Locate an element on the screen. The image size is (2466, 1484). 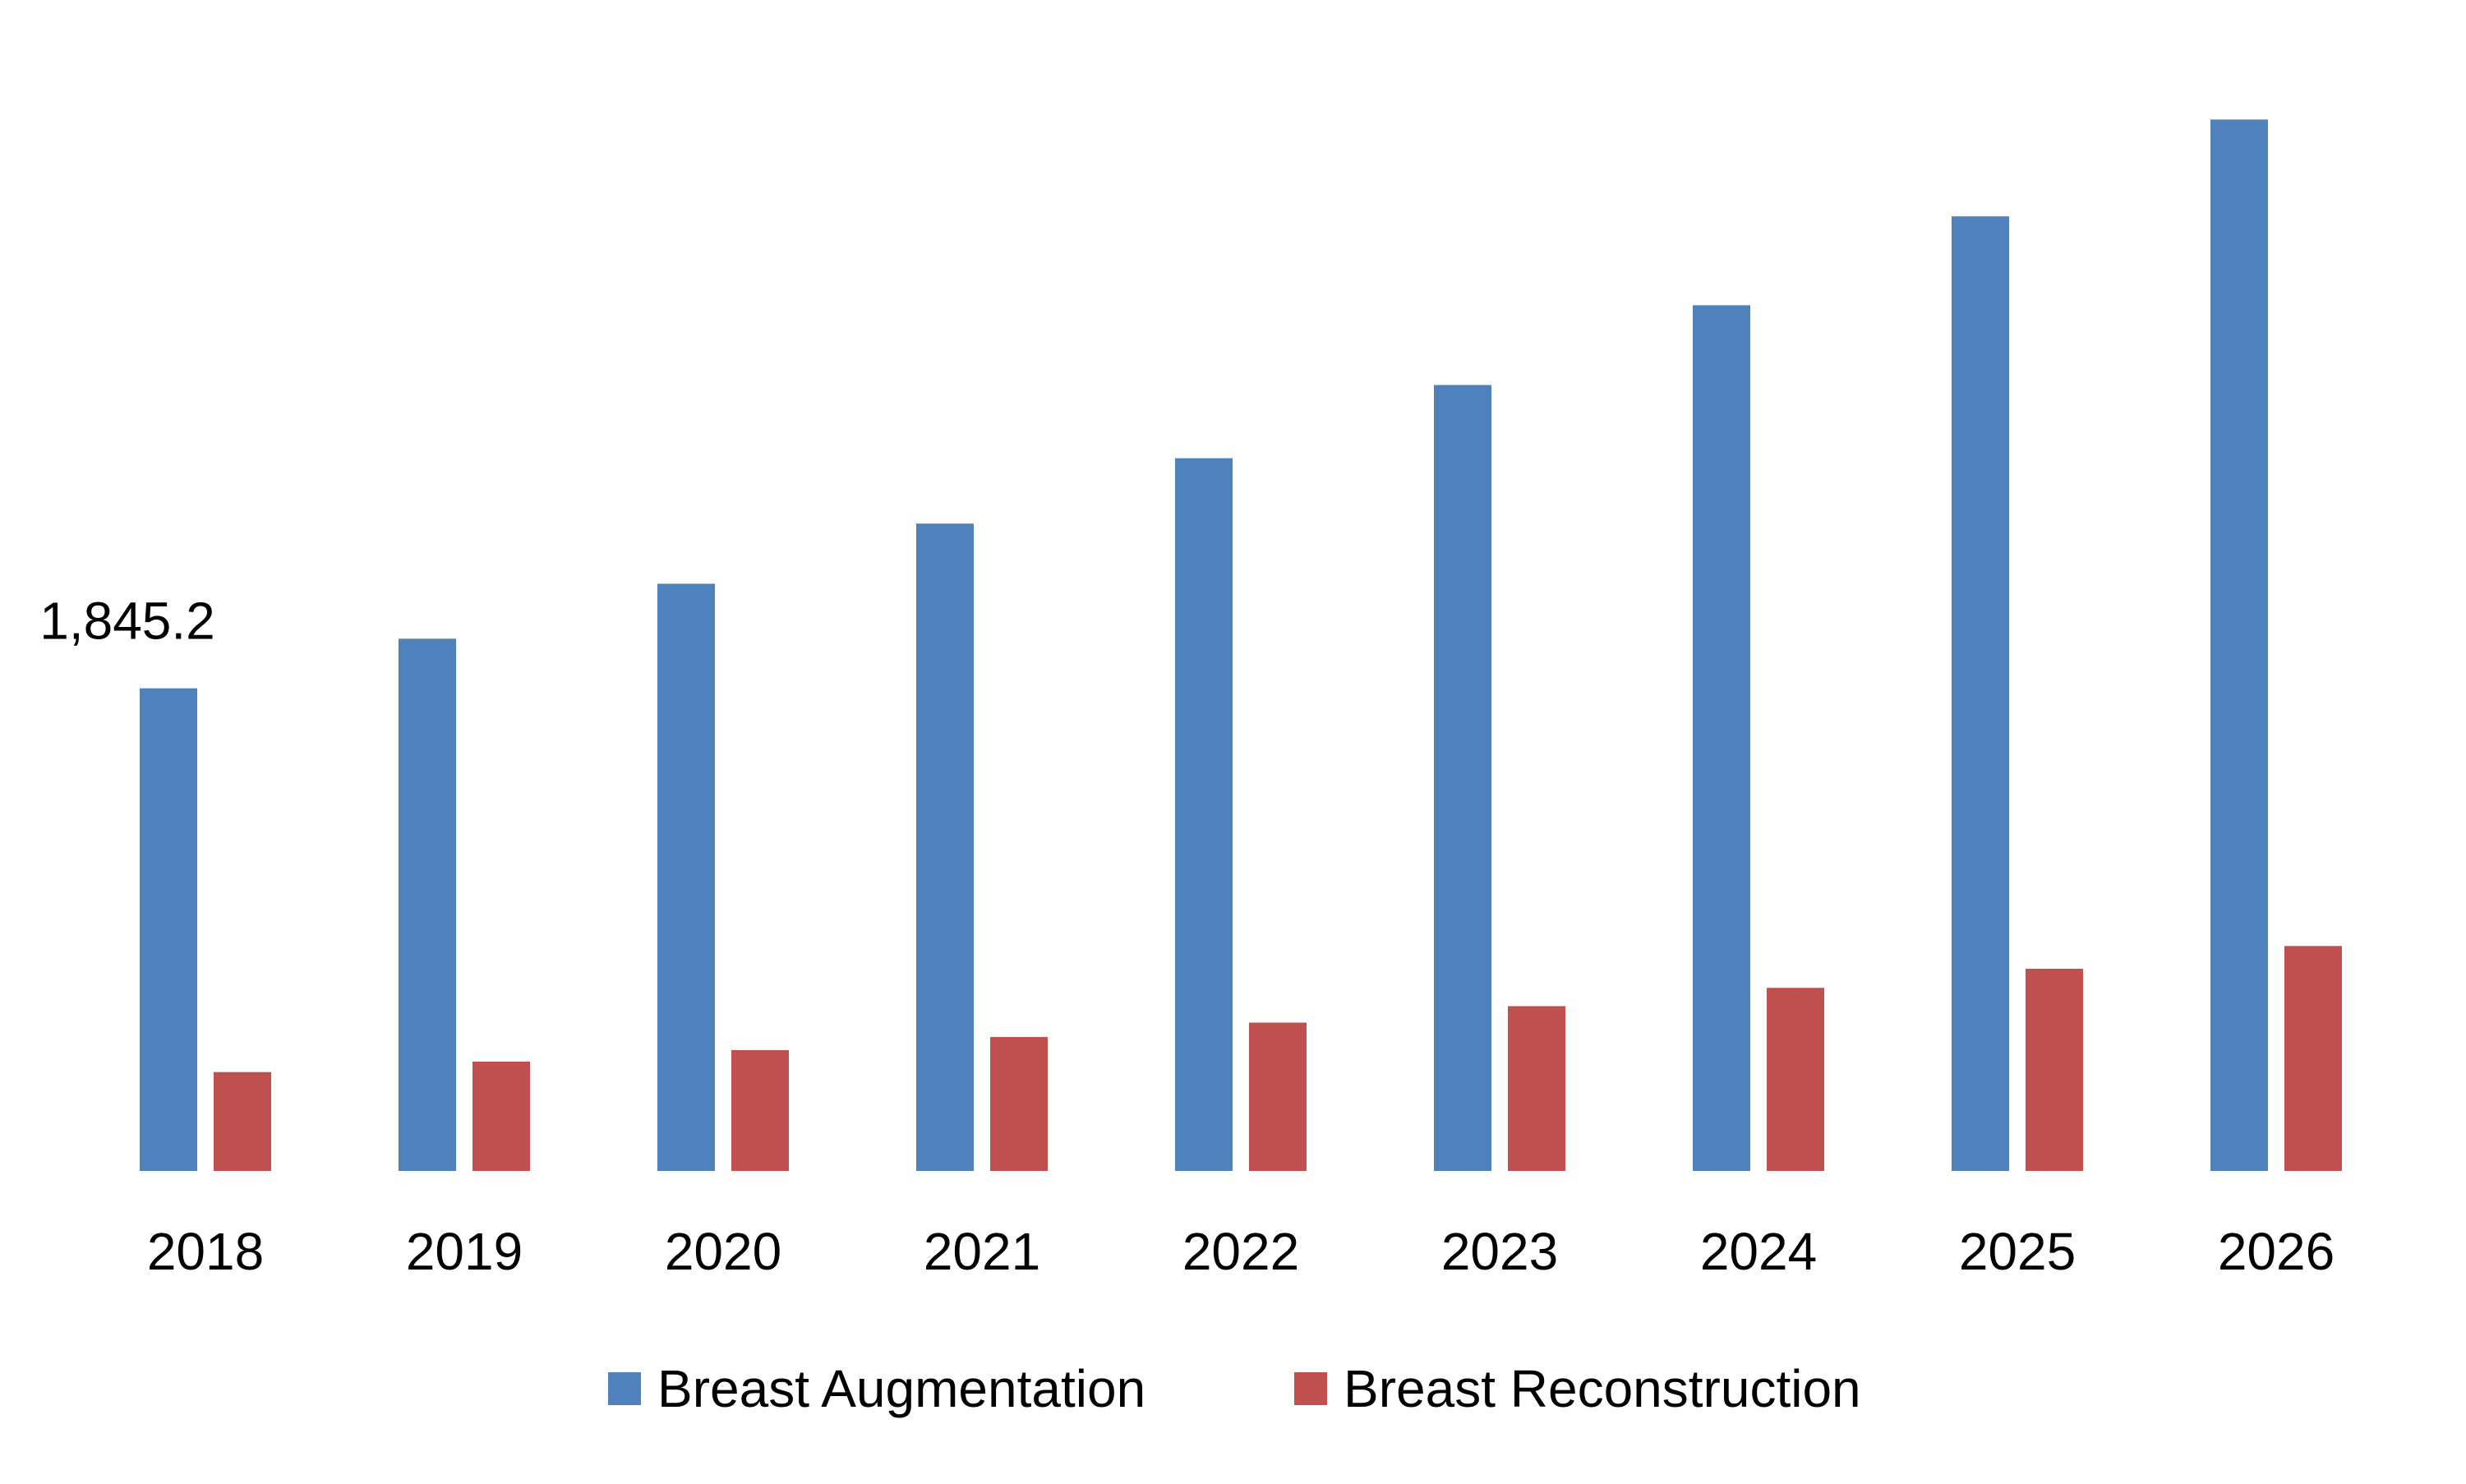
legend-label-breast-augmentation: Breast Augmentation is located at coordinates (901, 1389).